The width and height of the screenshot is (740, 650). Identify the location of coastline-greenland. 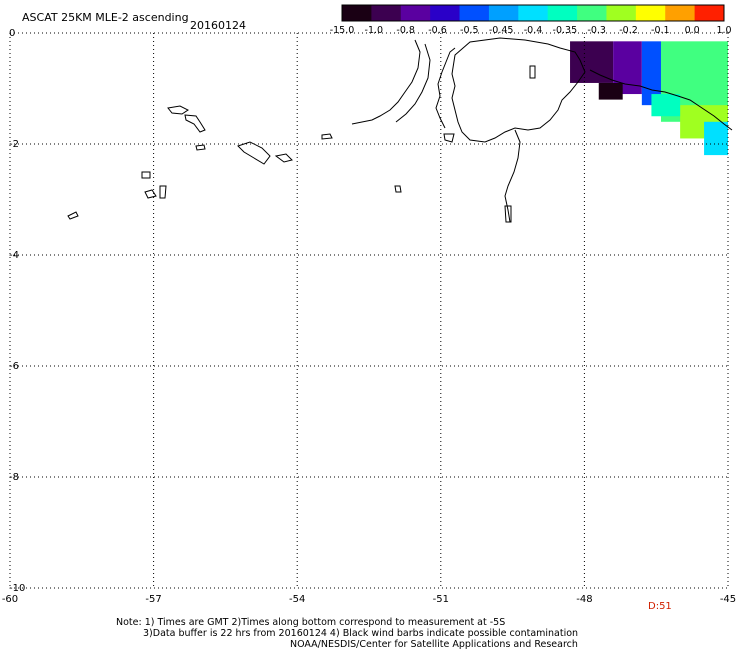
(518, 90).